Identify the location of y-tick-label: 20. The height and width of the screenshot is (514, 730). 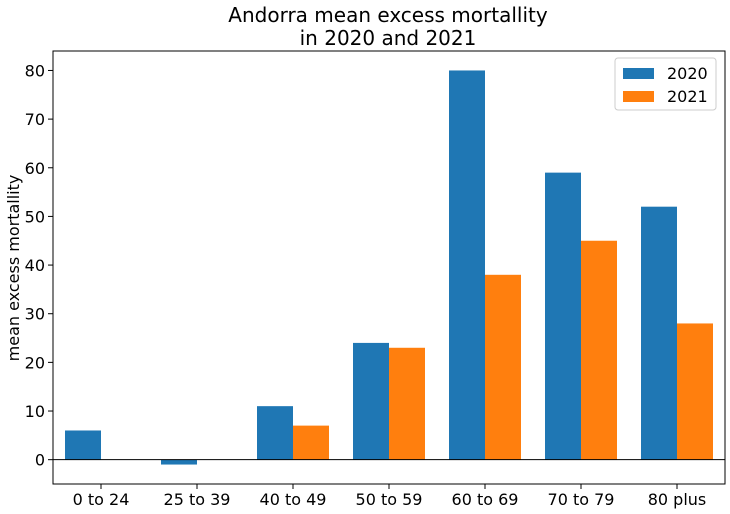
(35, 362).